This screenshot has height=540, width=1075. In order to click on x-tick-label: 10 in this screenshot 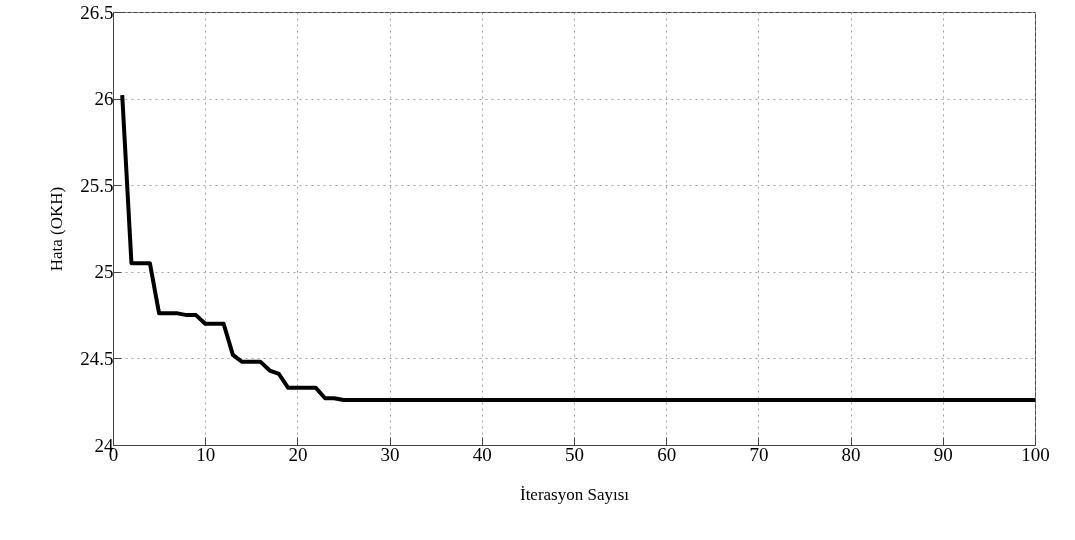, I will do `click(206, 454)`.